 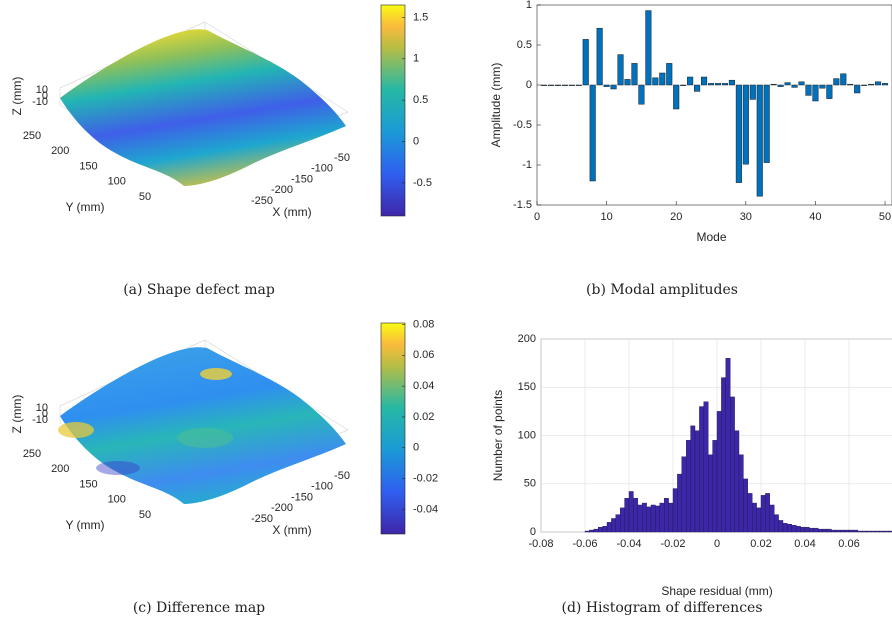 I want to click on colorbar-tick-label: 0.06, so click(x=423, y=355).